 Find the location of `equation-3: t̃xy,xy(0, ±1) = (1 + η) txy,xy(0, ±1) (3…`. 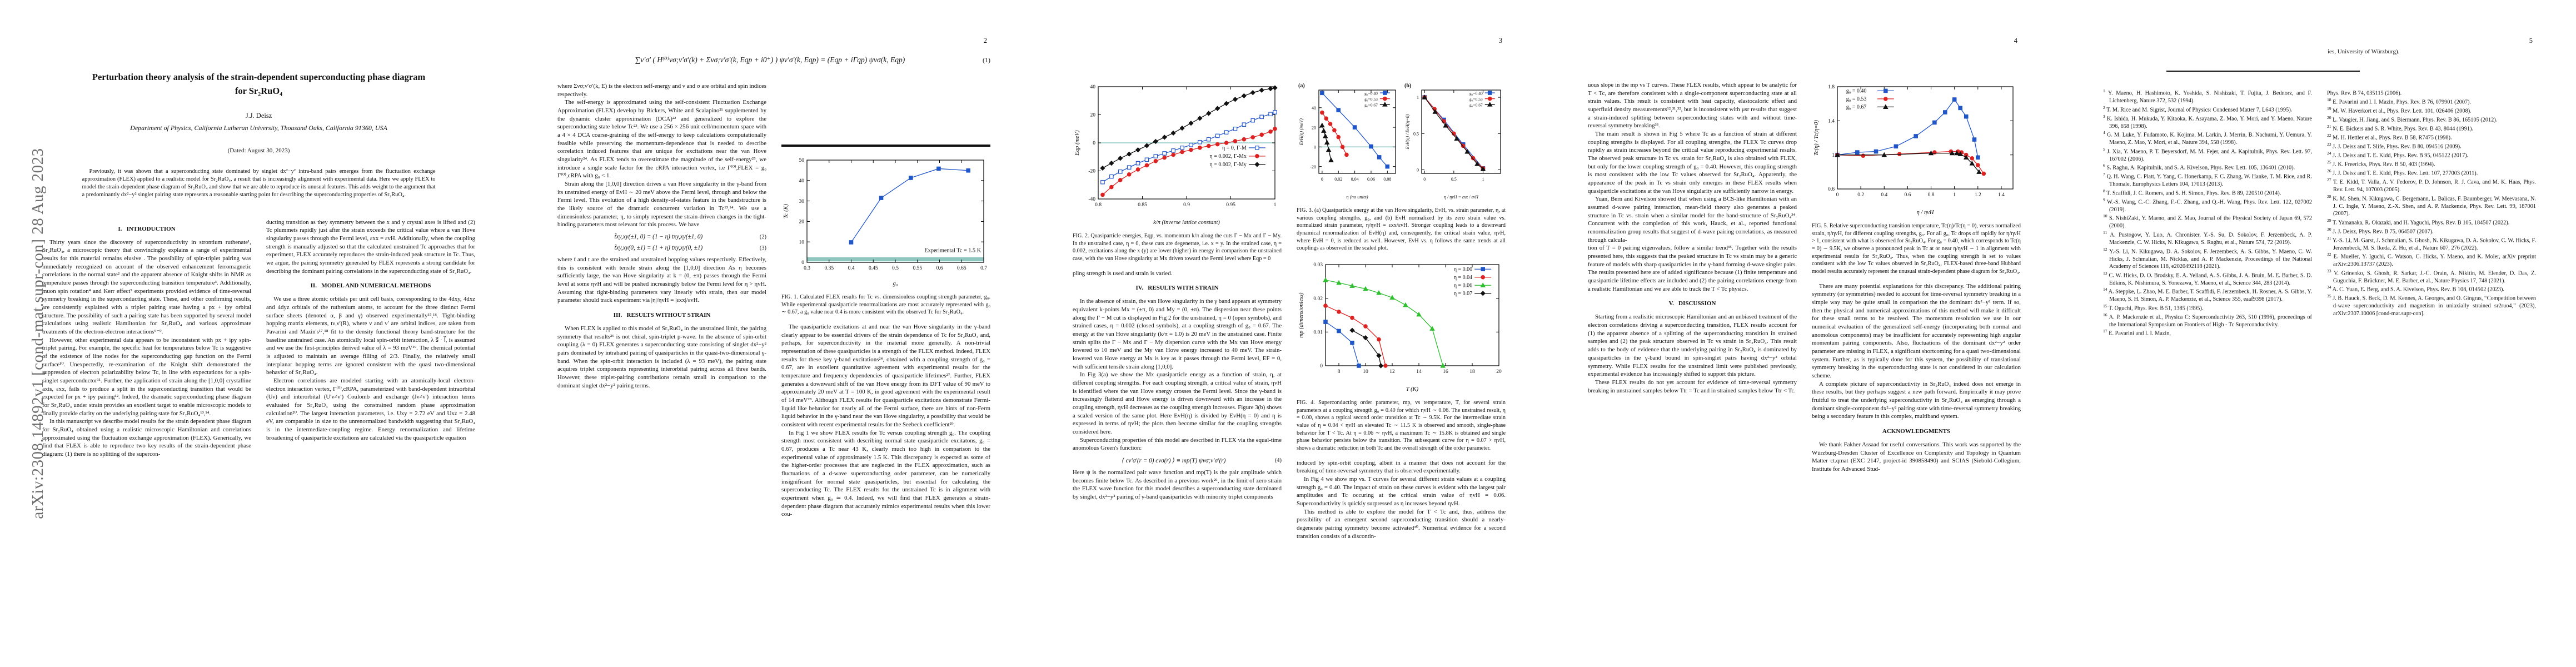

equation-3: t̃xy,xy(0, ±1) = (1 + η) txy,xy(0, ±1) (3… is located at coordinates (662, 248).